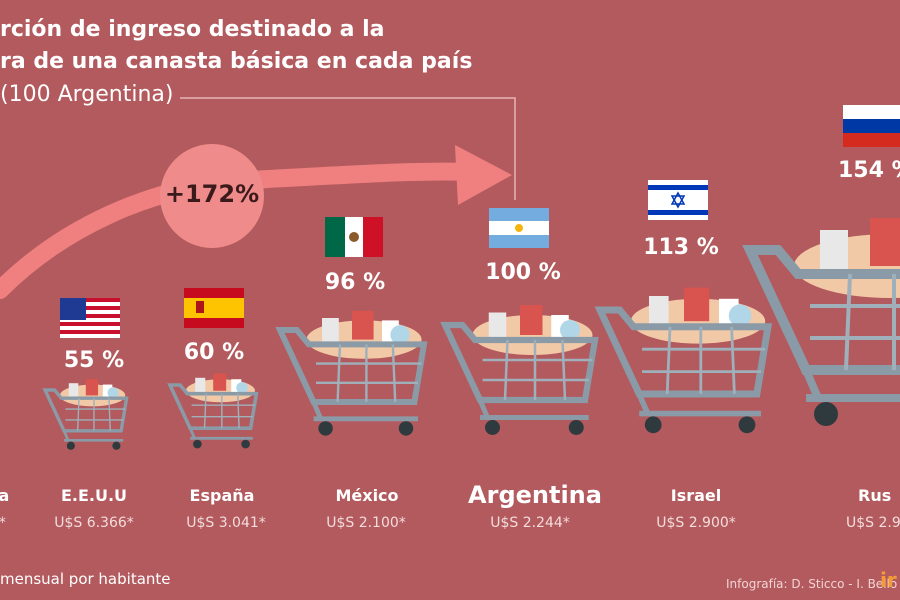 The height and width of the screenshot is (600, 900). I want to click on cart-spain, so click(213, 412).